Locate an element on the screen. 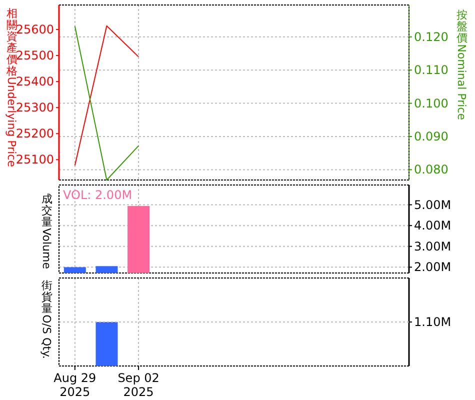 This screenshot has width=475, height=400. y-tick-label: 3.00M is located at coordinates (433, 246).